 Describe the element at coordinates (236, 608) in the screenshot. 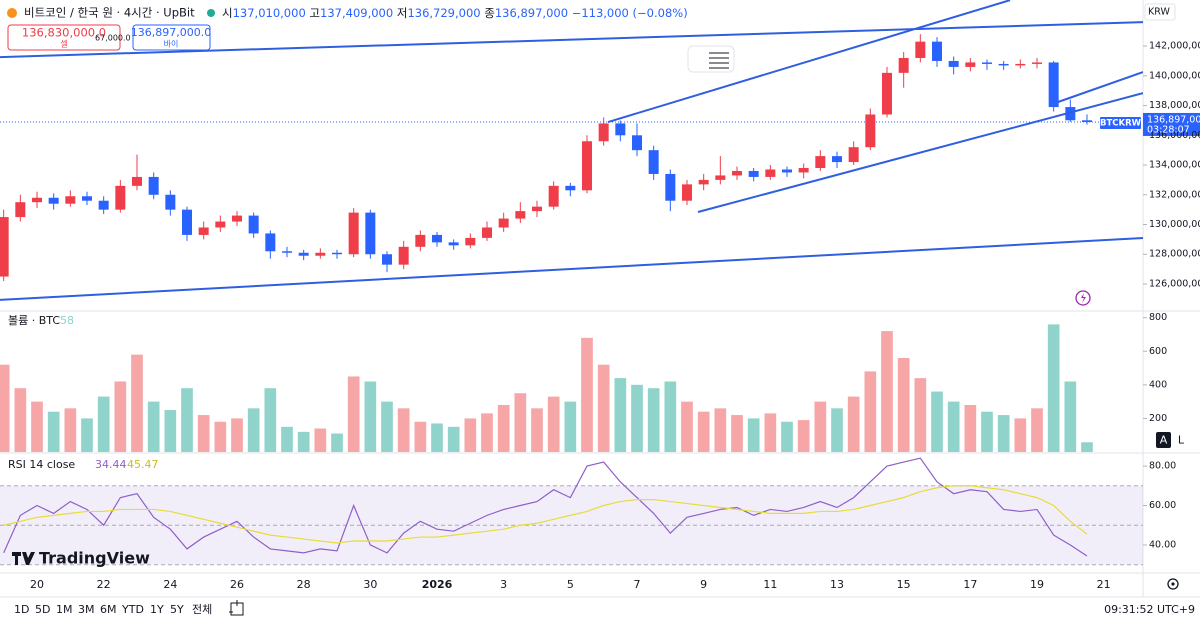

I see `date-range-icon` at that location.